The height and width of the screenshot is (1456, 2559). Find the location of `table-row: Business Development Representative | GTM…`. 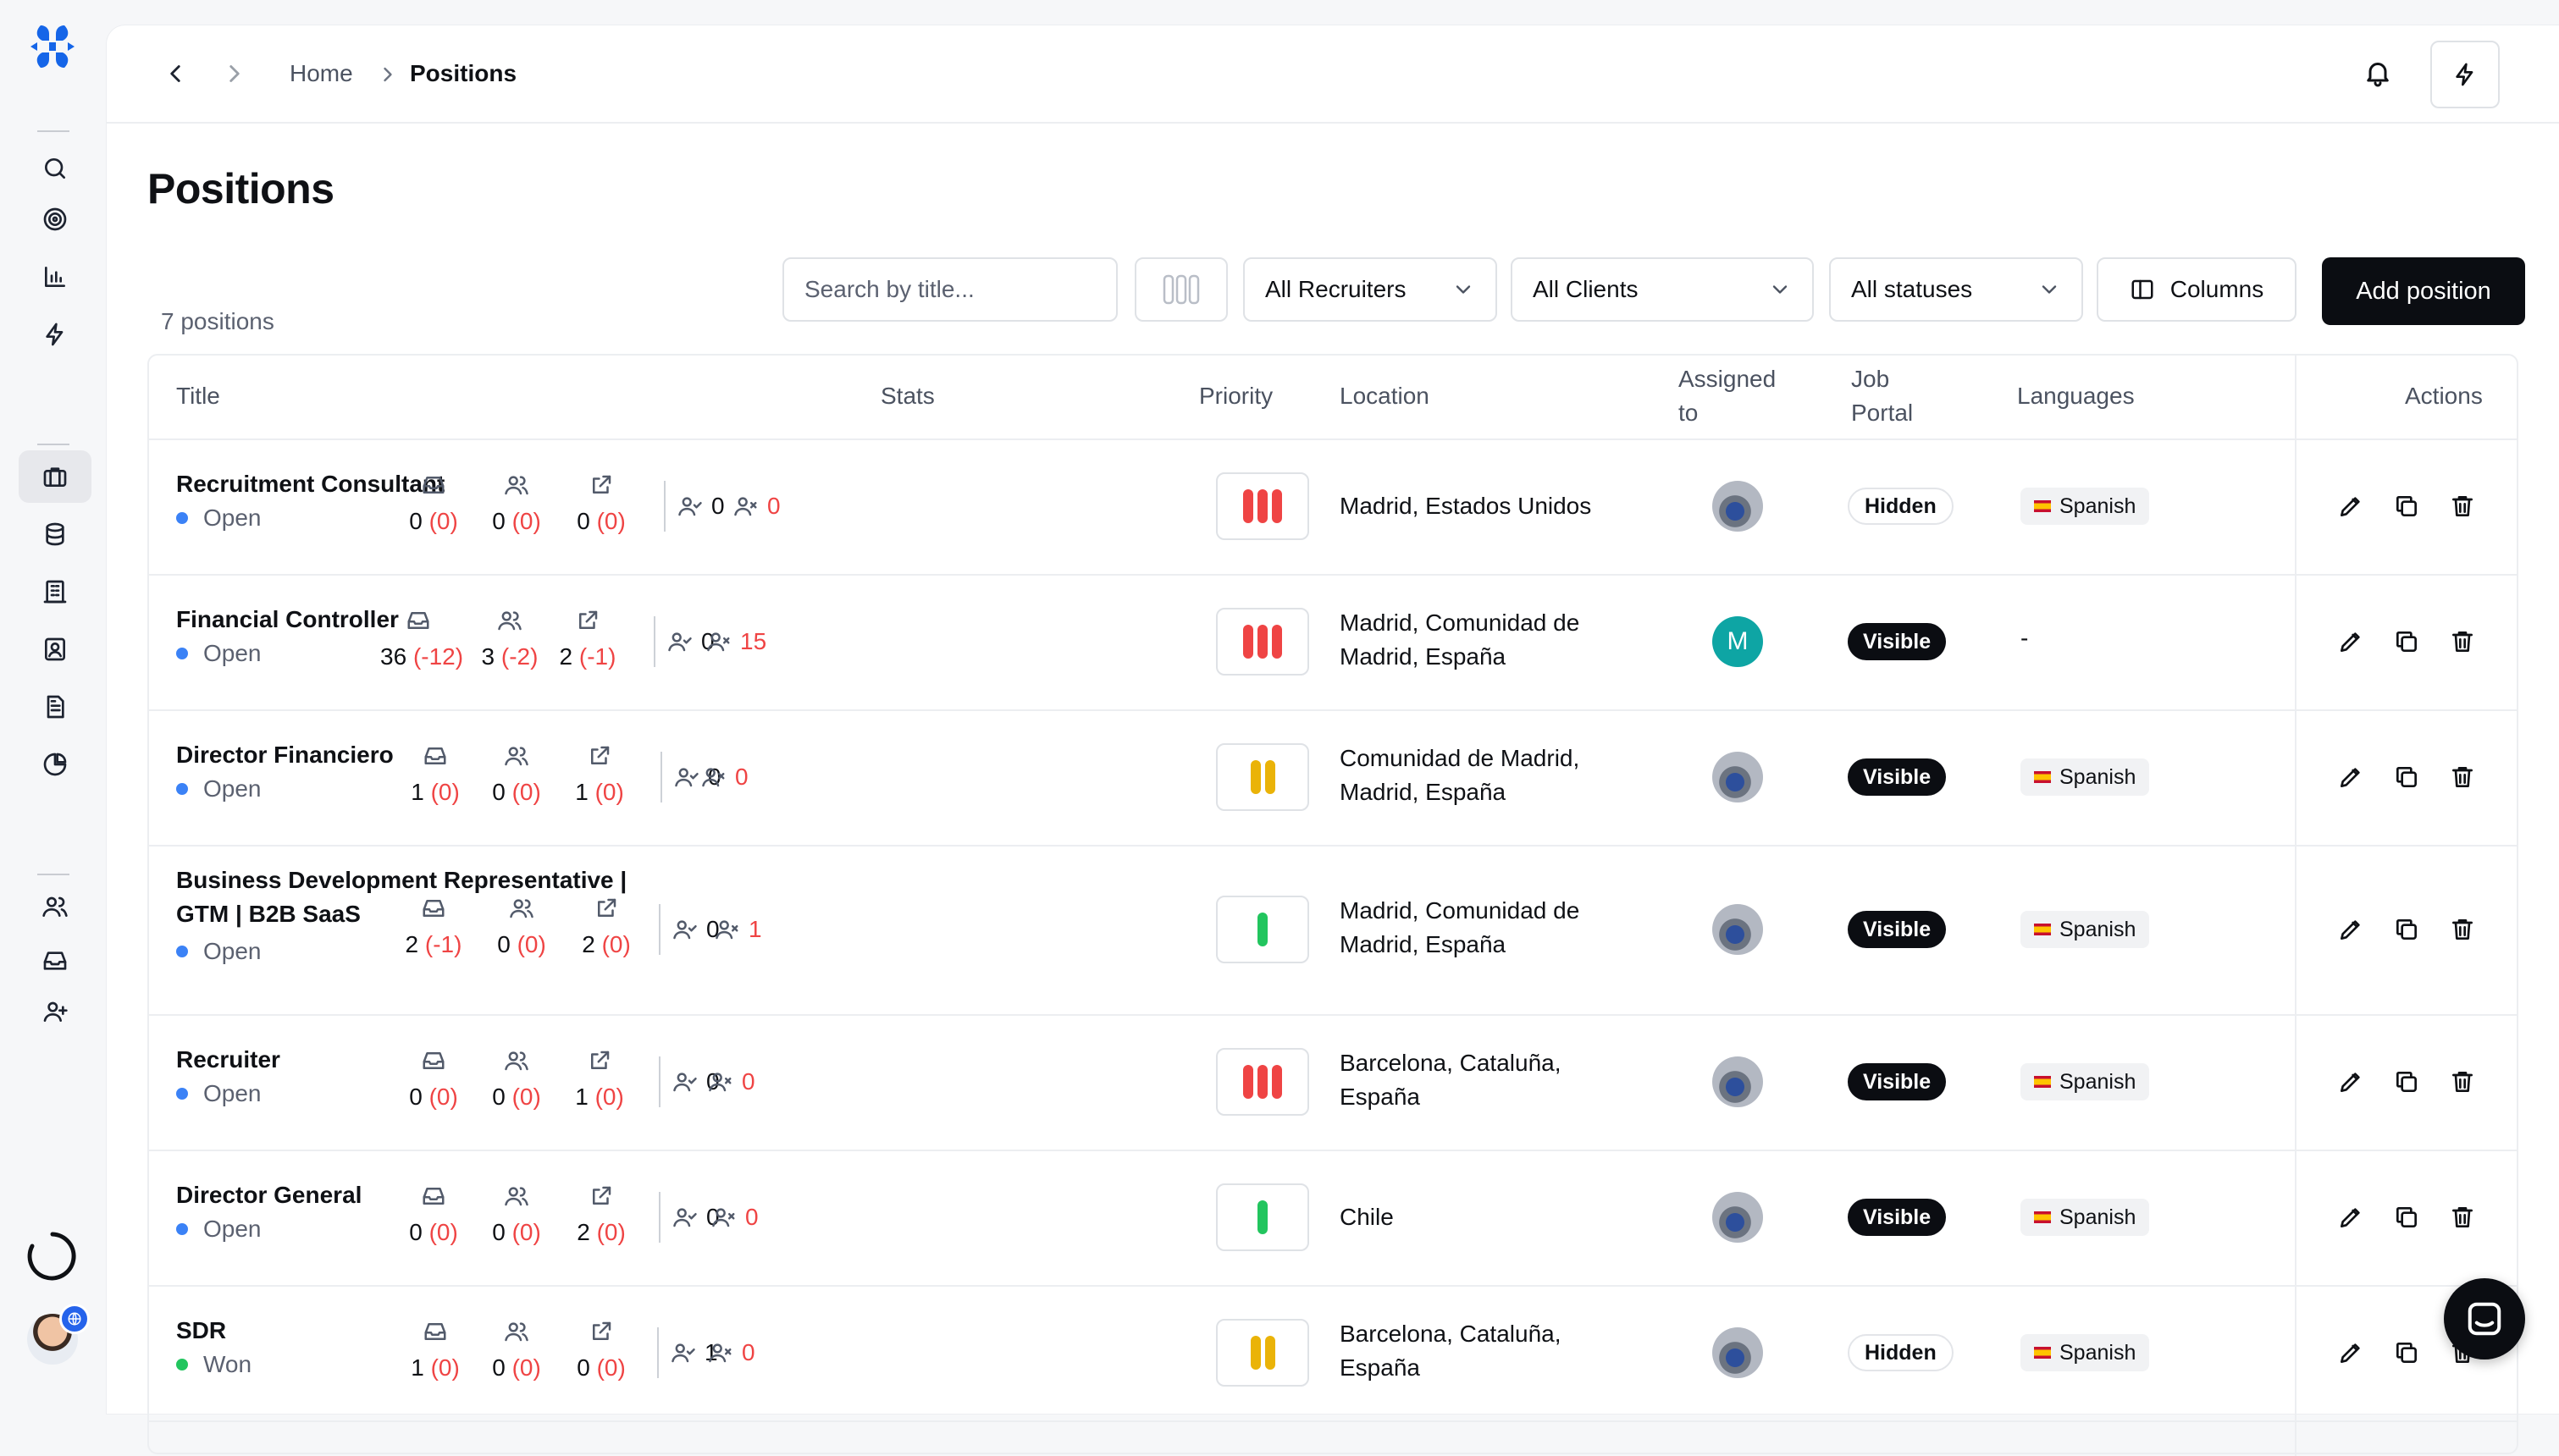

table-row: Business Development Representative | GTM… is located at coordinates (1333, 930).